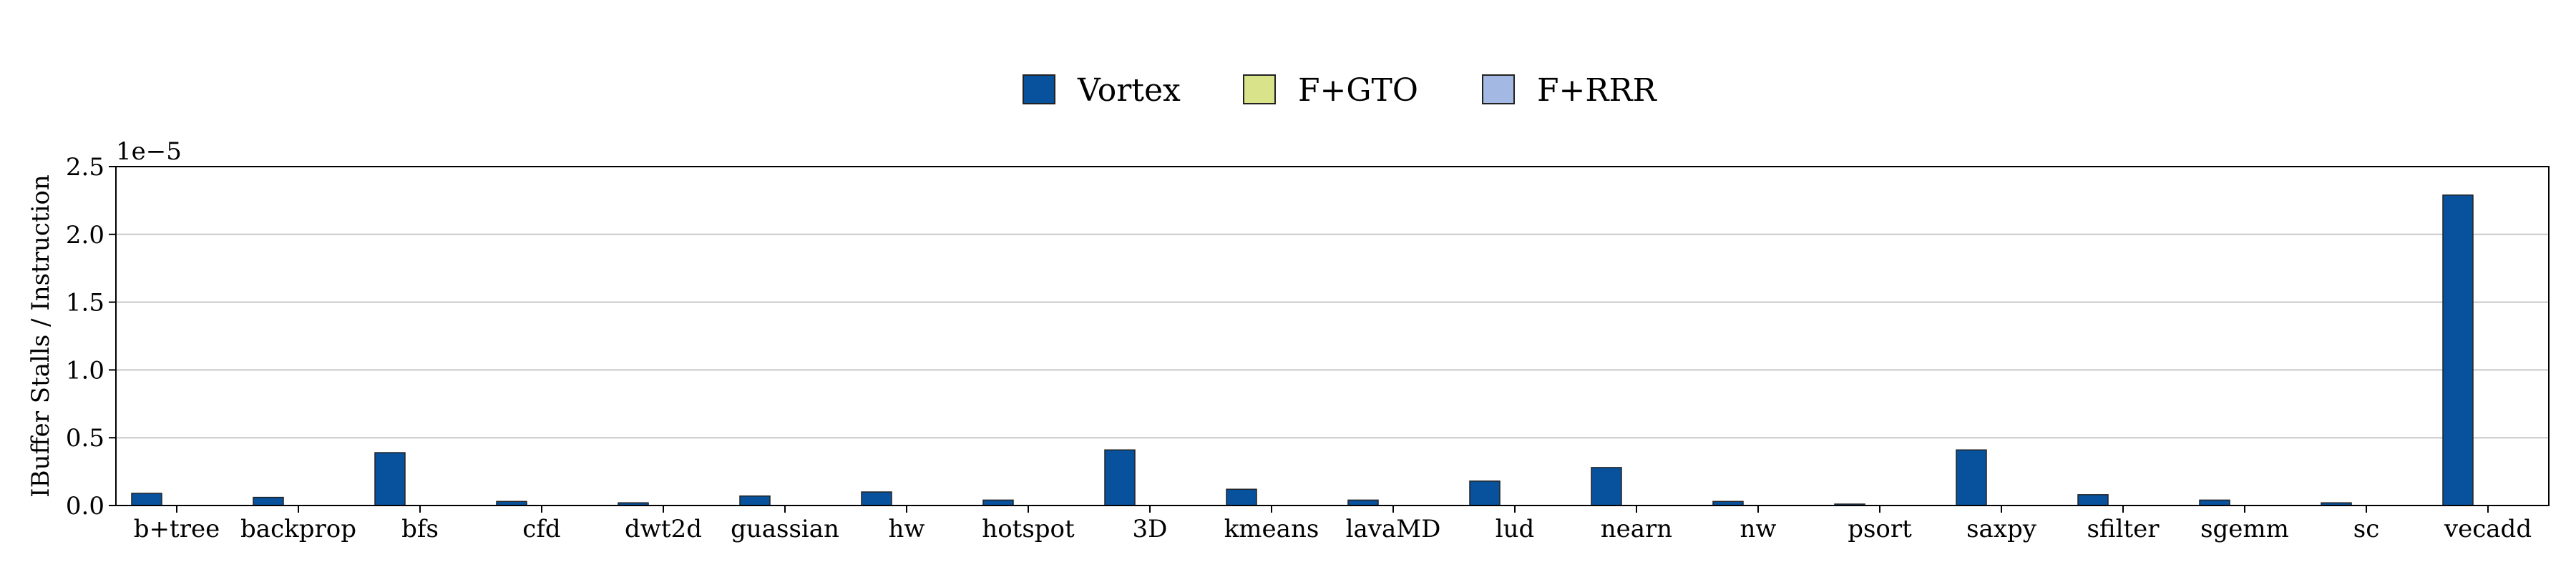  I want to click on x-tick-label: saxpy, so click(2001, 529).